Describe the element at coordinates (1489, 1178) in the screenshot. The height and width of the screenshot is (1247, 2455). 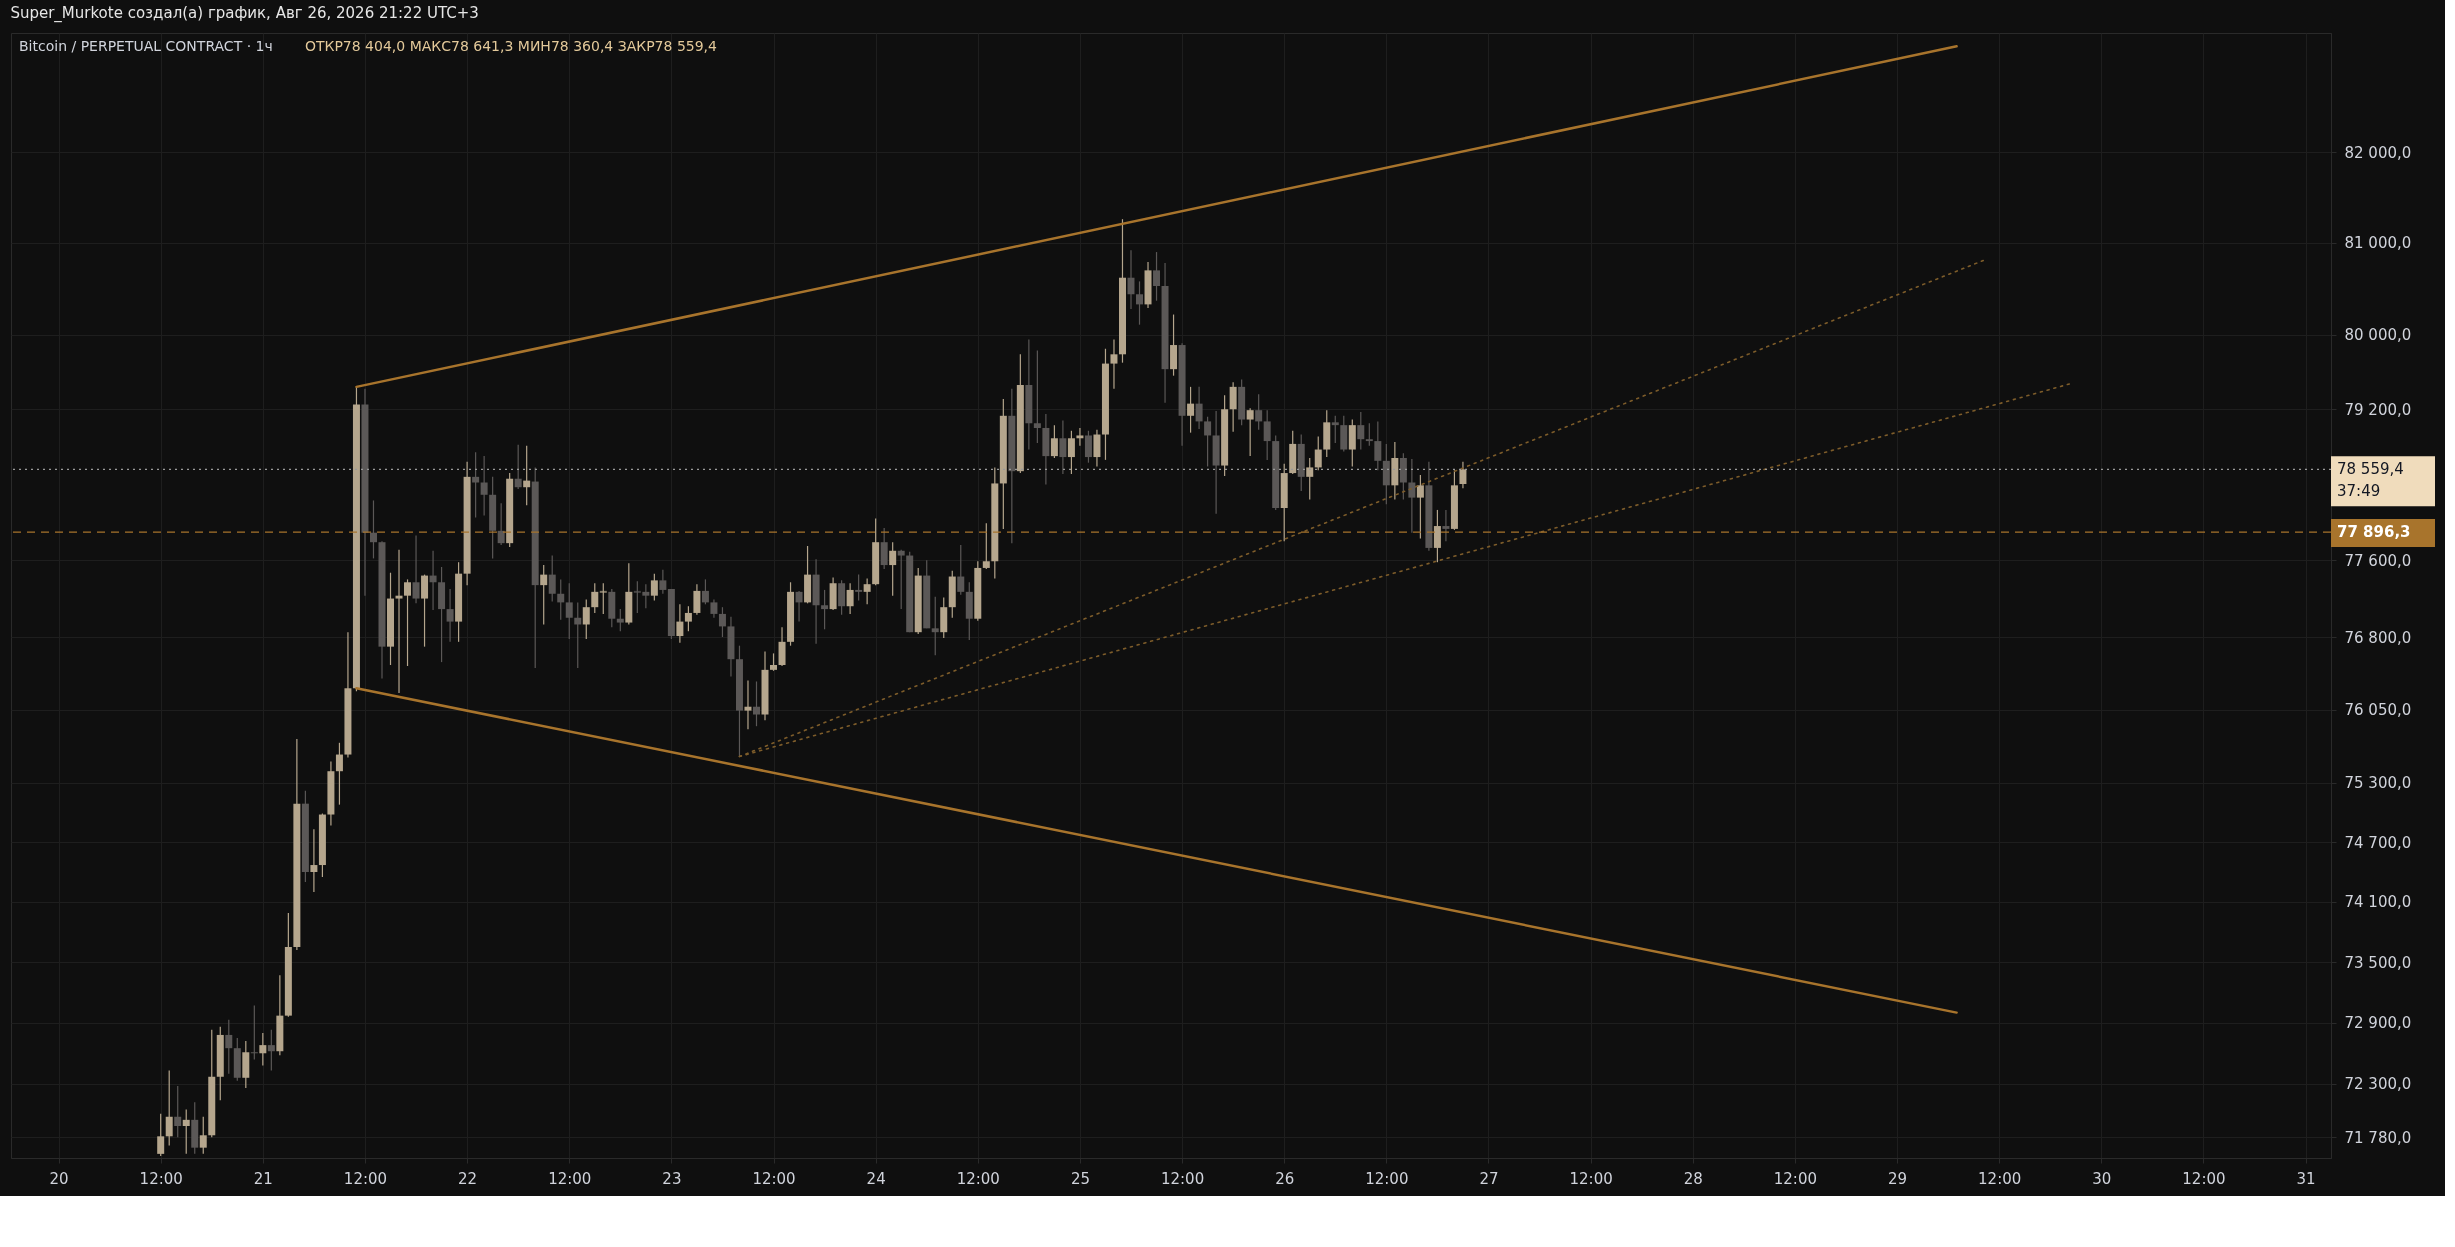
I see `x-tick-label: 27` at that location.